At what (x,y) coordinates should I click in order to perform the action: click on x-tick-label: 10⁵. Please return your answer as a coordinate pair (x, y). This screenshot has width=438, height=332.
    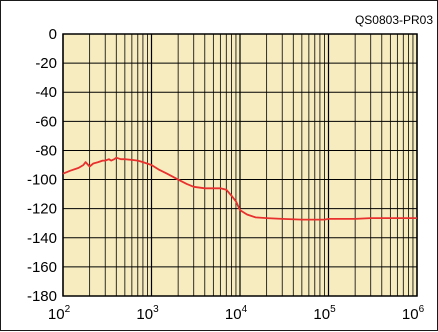
    Looking at the image, I should click on (324, 313).